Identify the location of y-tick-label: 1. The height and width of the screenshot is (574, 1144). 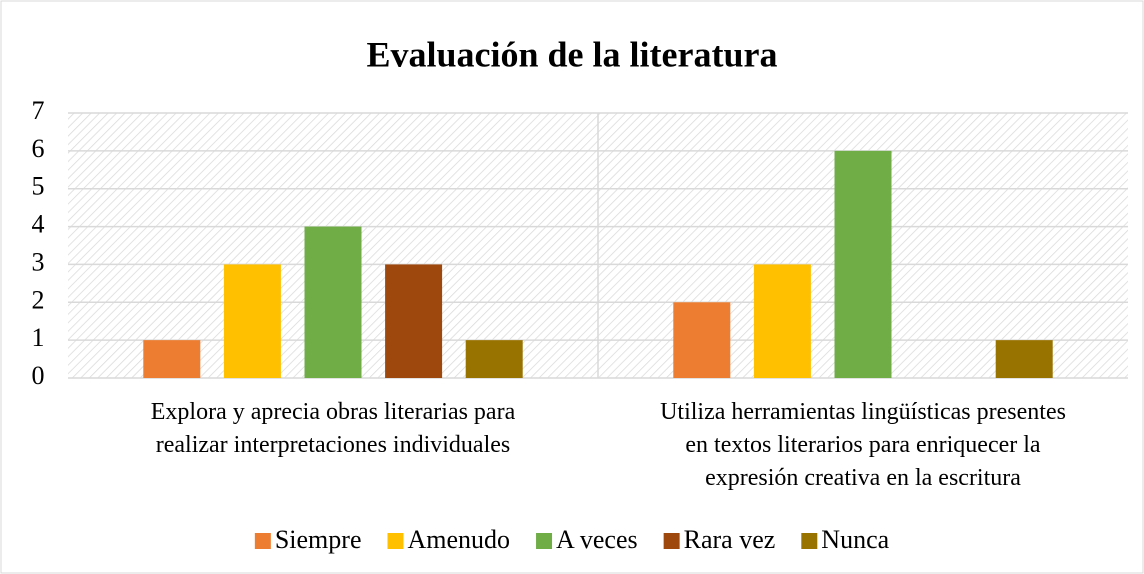
(38, 337).